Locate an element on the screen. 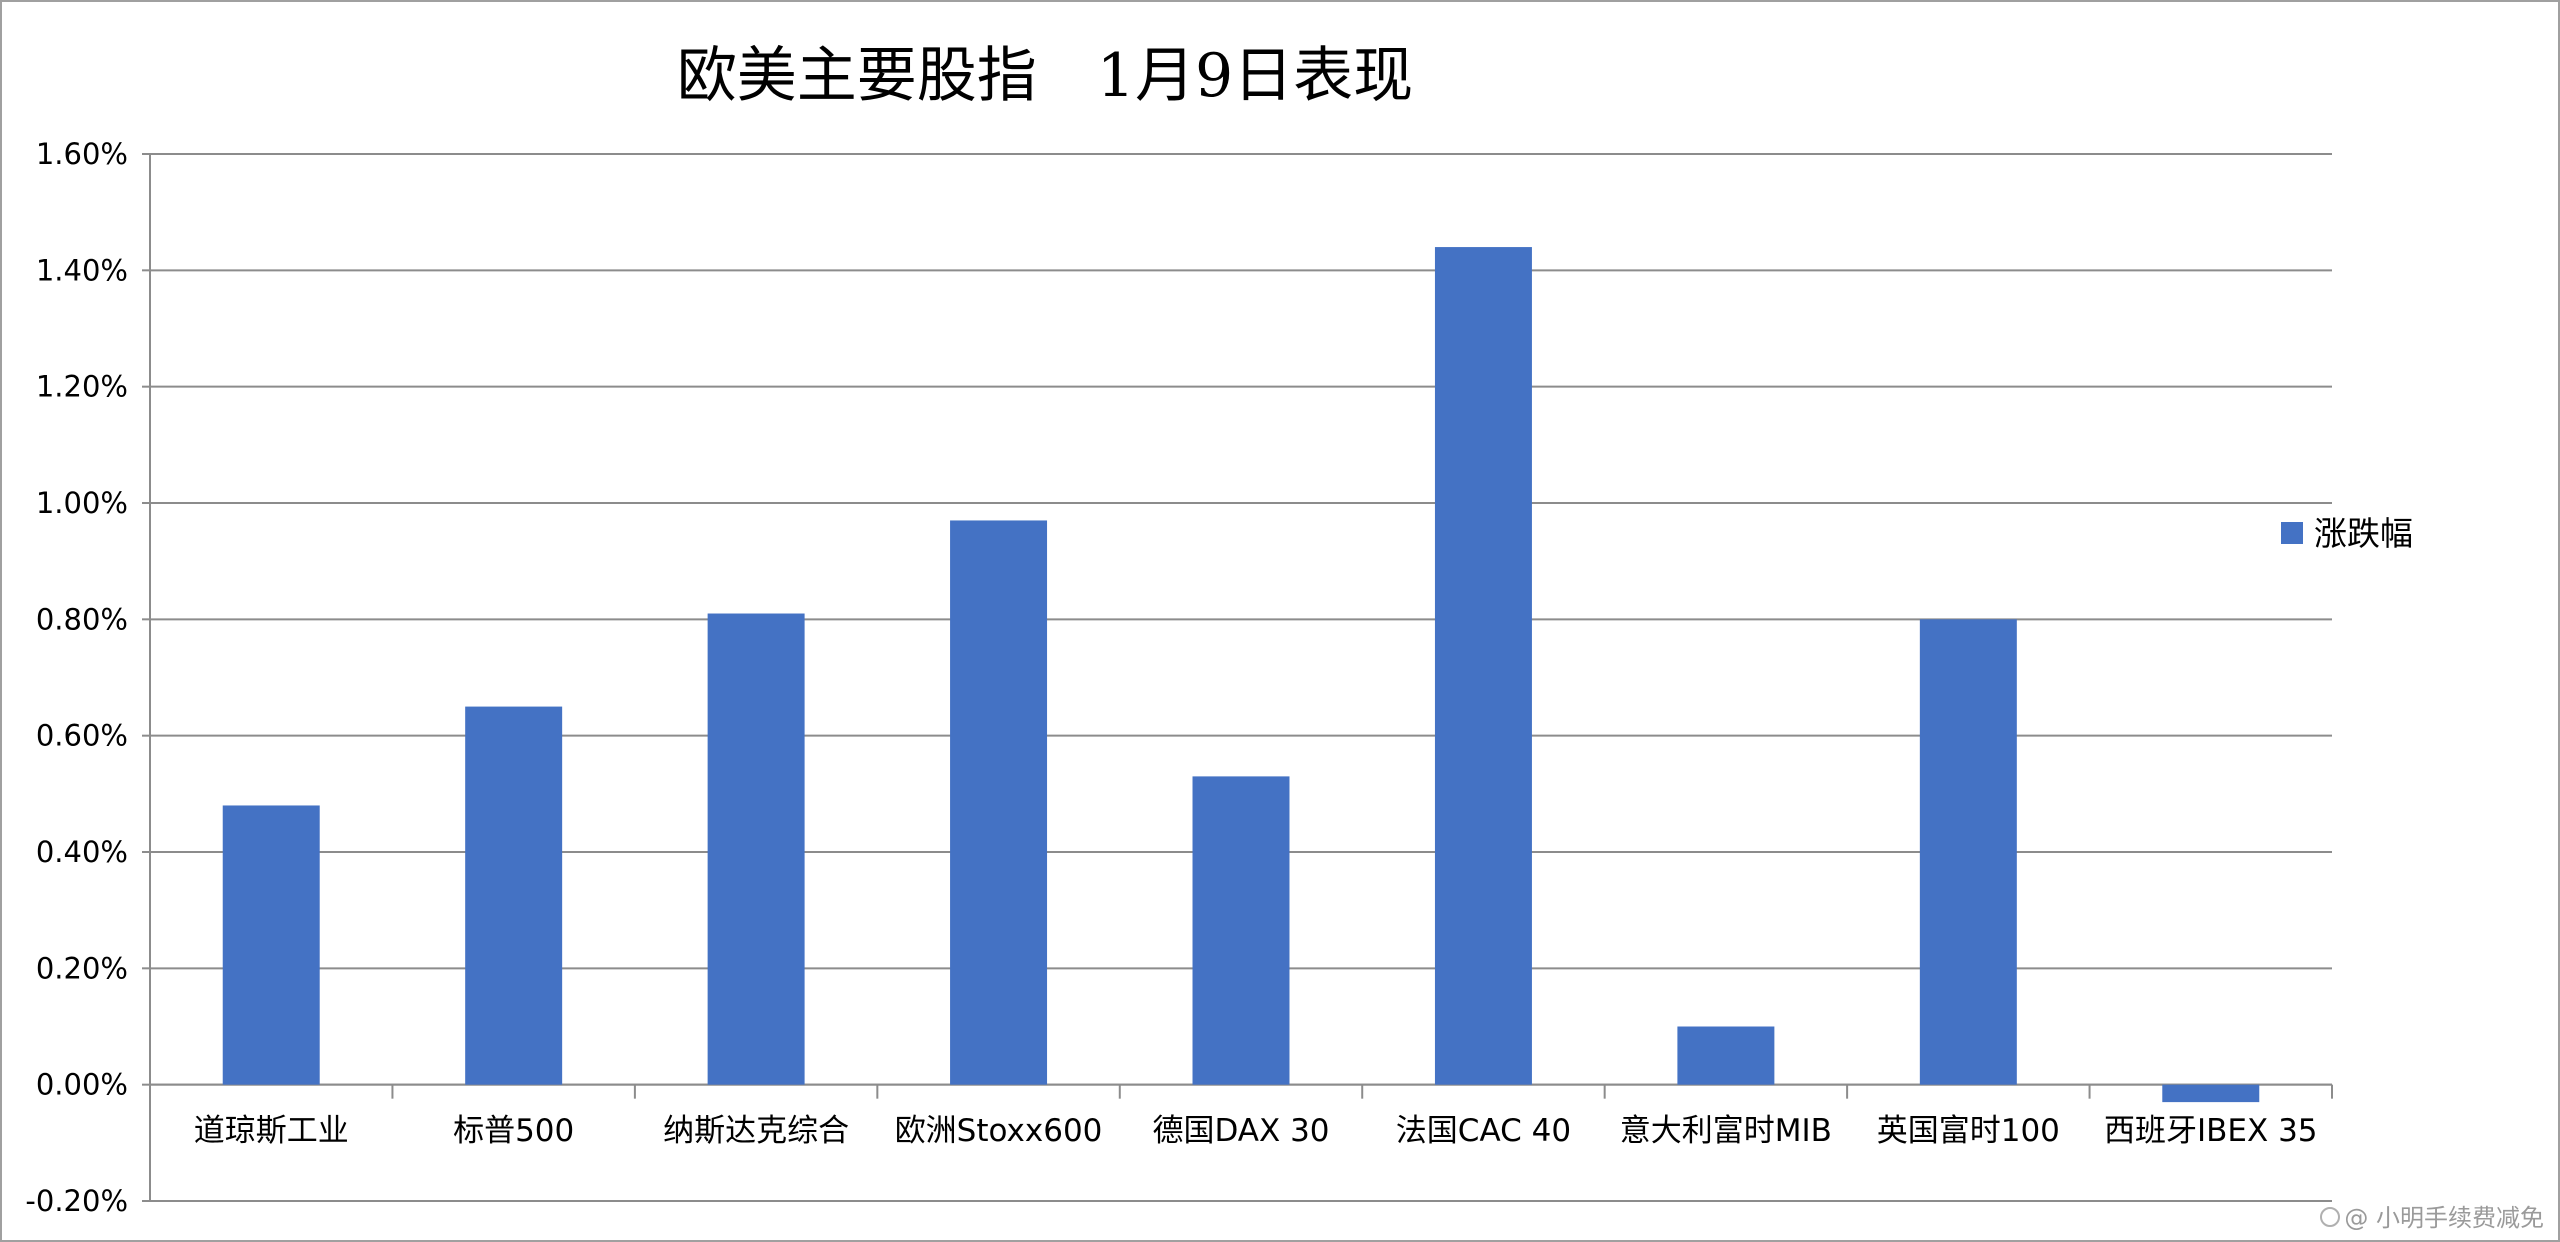  x-tick-label: 欧洲Stoxx600 is located at coordinates (999, 1131).